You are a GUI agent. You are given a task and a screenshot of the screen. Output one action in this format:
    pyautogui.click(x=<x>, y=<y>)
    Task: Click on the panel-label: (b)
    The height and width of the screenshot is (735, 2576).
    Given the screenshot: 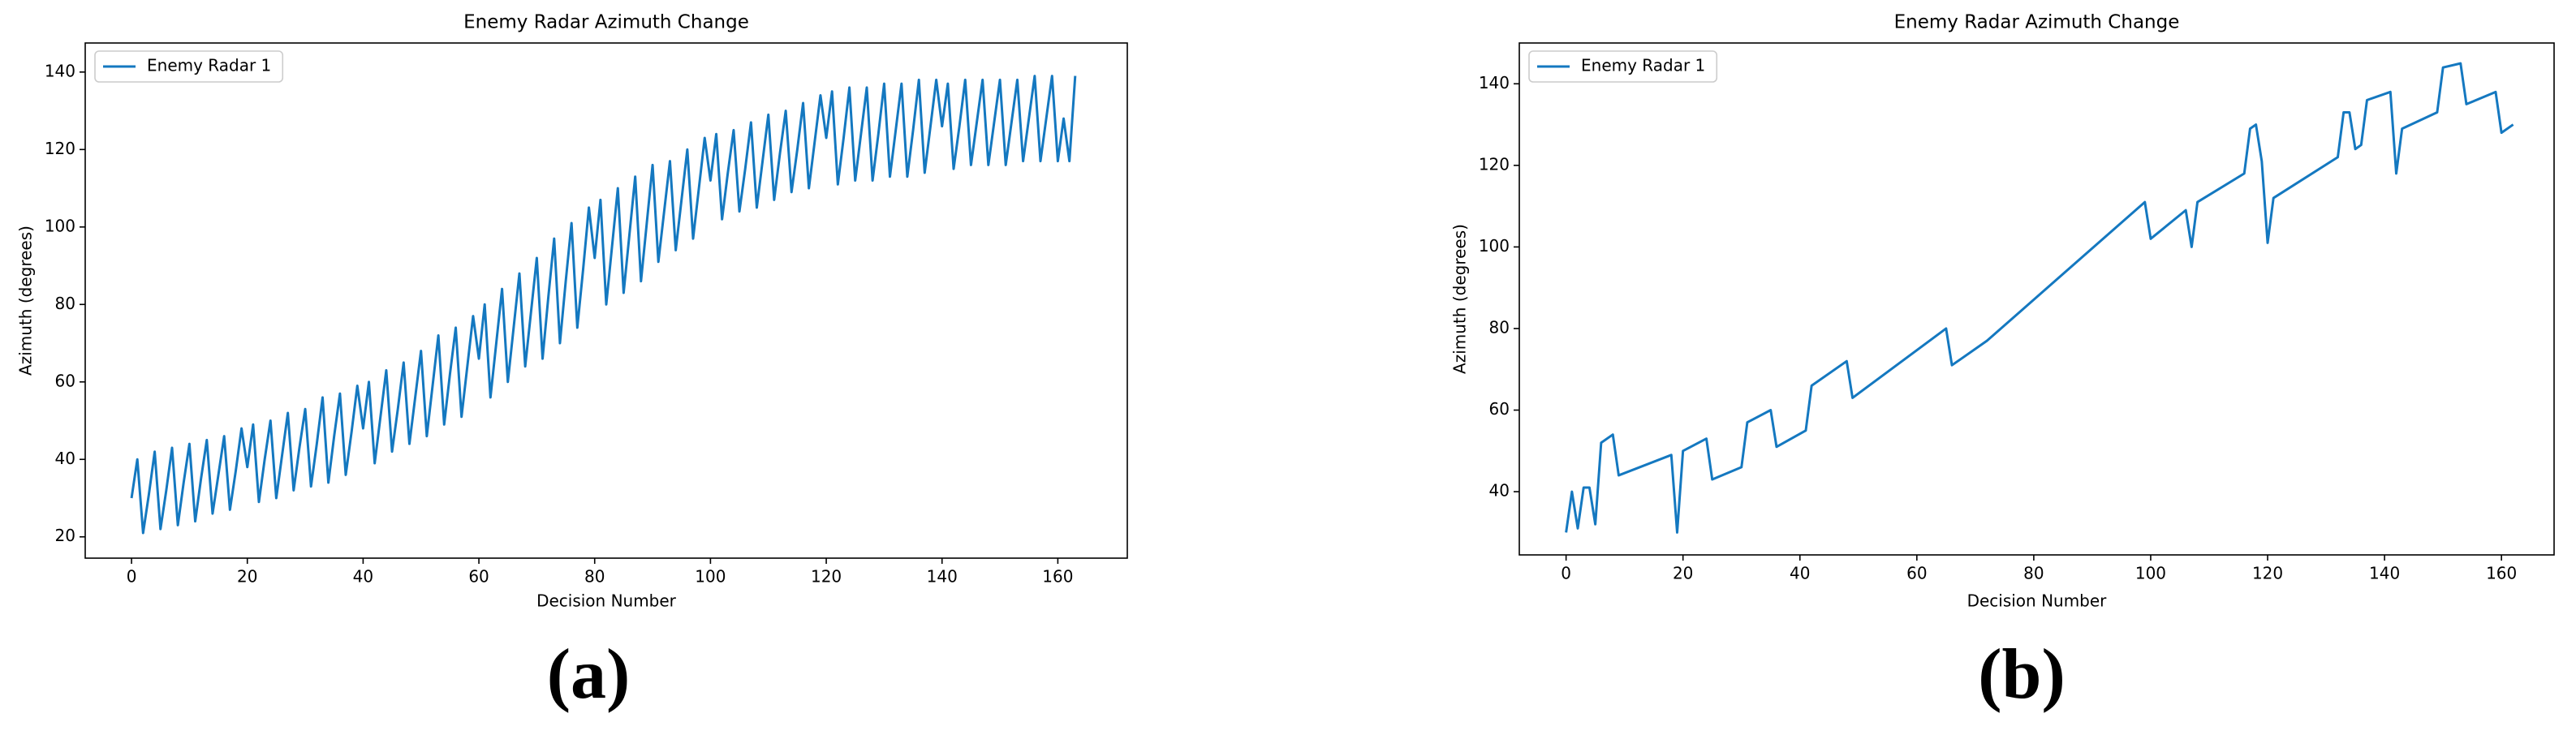 What is the action you would take?
    pyautogui.click(x=2022, y=674)
    